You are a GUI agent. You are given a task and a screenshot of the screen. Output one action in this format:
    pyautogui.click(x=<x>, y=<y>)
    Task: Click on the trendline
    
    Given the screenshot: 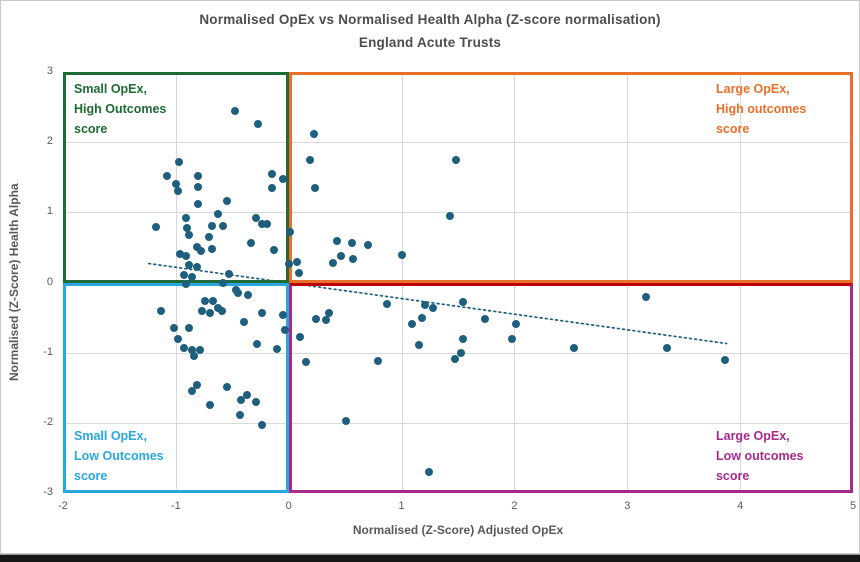 What is the action you would take?
    pyautogui.click(x=437, y=303)
    